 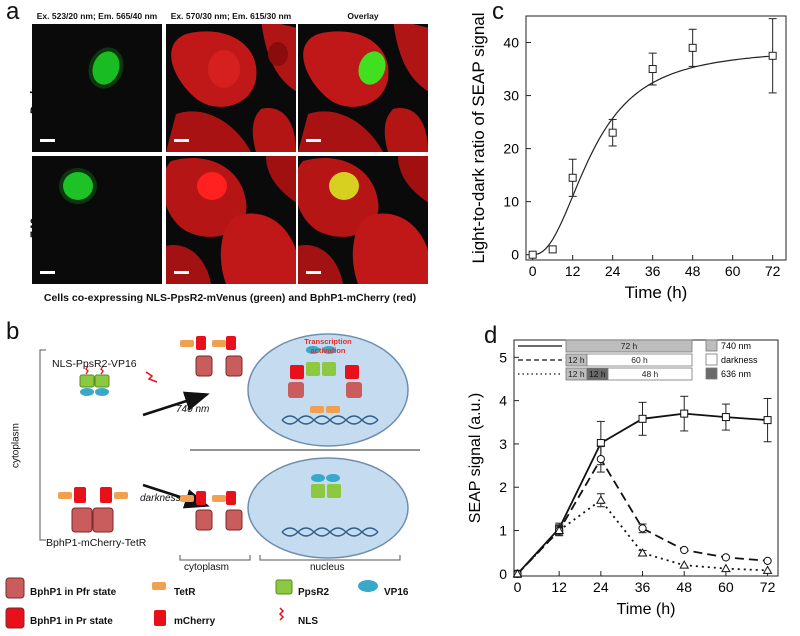 What do you see at coordinates (71, 621) in the screenshot?
I see `legend-pr: BphP1 in Pr state` at bounding box center [71, 621].